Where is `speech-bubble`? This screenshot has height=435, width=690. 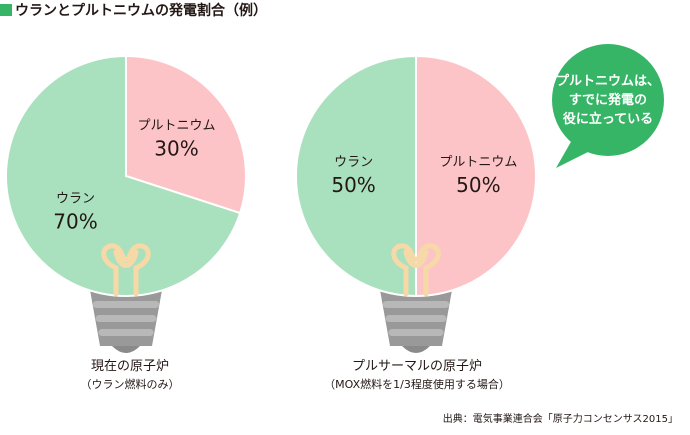
speech-bubble is located at coordinates (608, 106).